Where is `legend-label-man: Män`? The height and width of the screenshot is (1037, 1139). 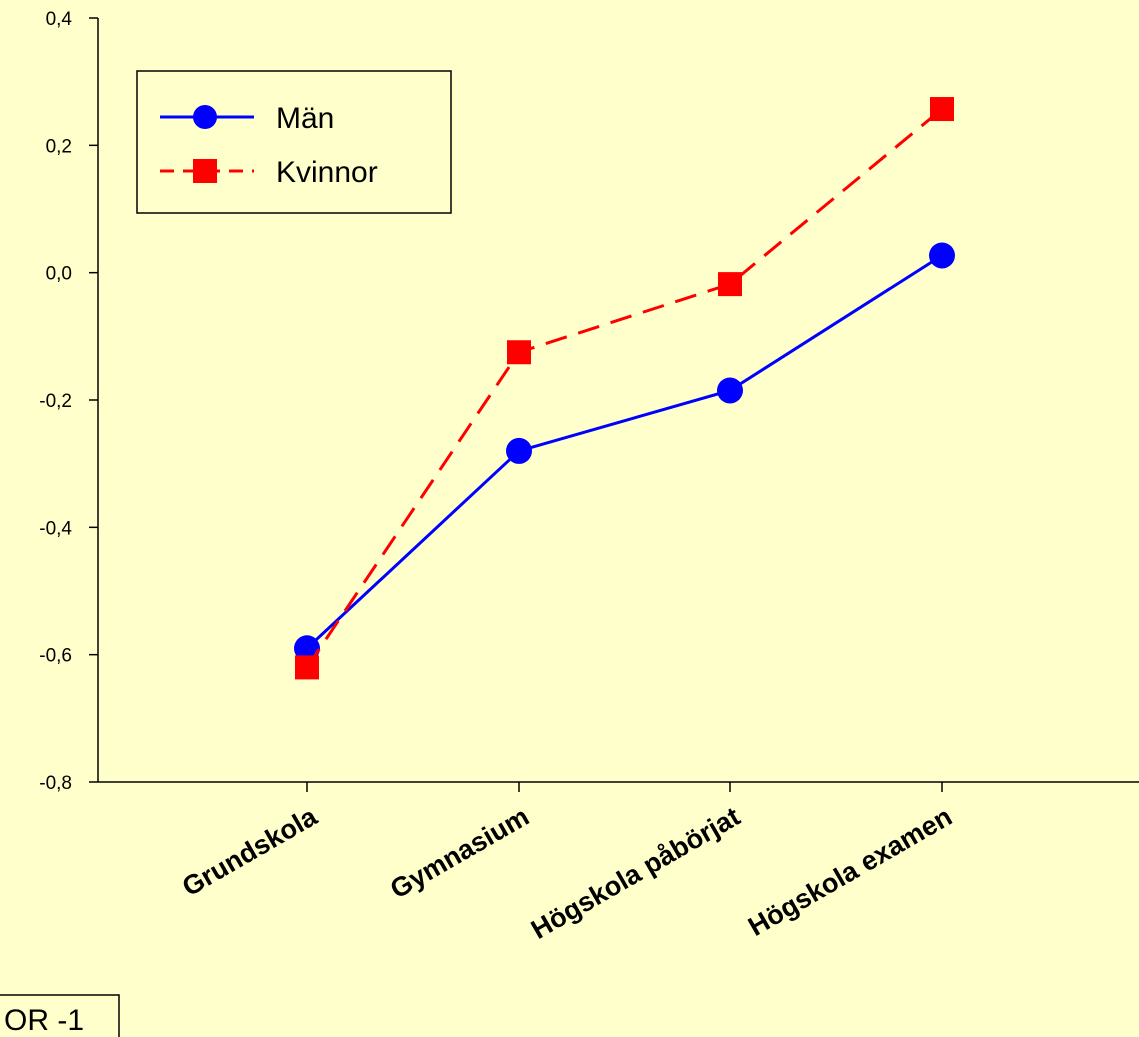 legend-label-man: Män is located at coordinates (305, 118).